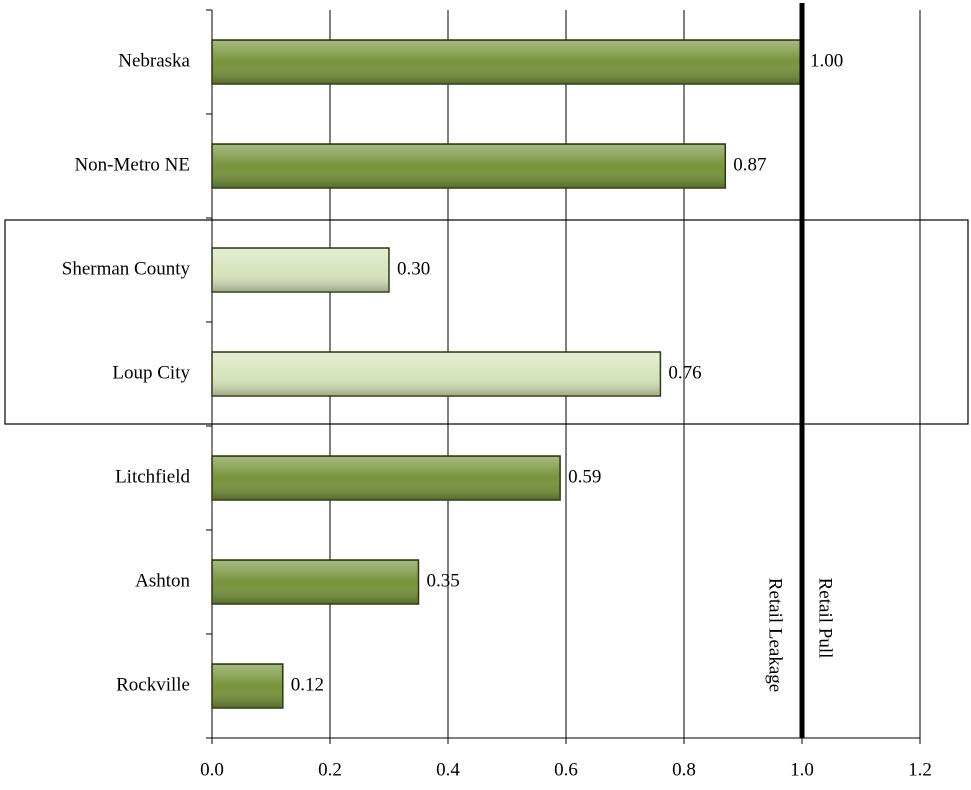 This screenshot has width=971, height=790. What do you see at coordinates (684, 372) in the screenshot?
I see `data-label: 0.76` at bounding box center [684, 372].